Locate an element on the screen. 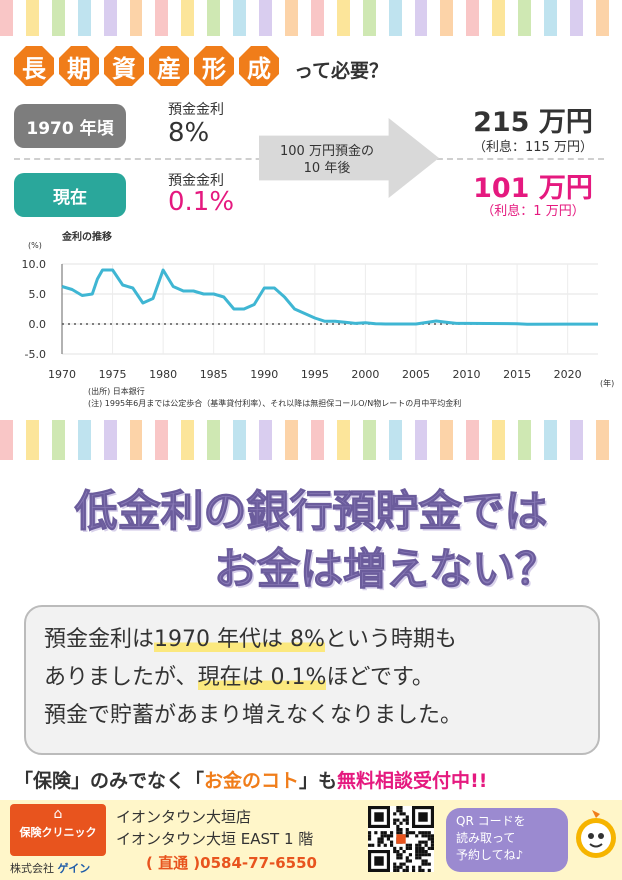 This screenshot has height=880, width=622. house-icon: ⌂ is located at coordinates (58, 814).